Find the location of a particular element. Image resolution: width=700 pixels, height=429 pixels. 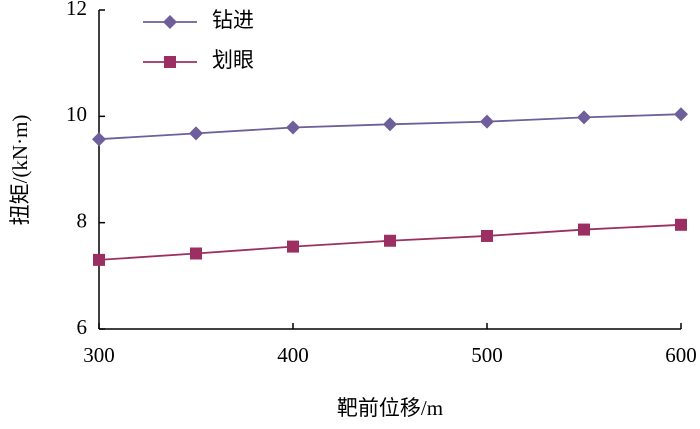

legend-label: 钻进 is located at coordinates (233, 20).